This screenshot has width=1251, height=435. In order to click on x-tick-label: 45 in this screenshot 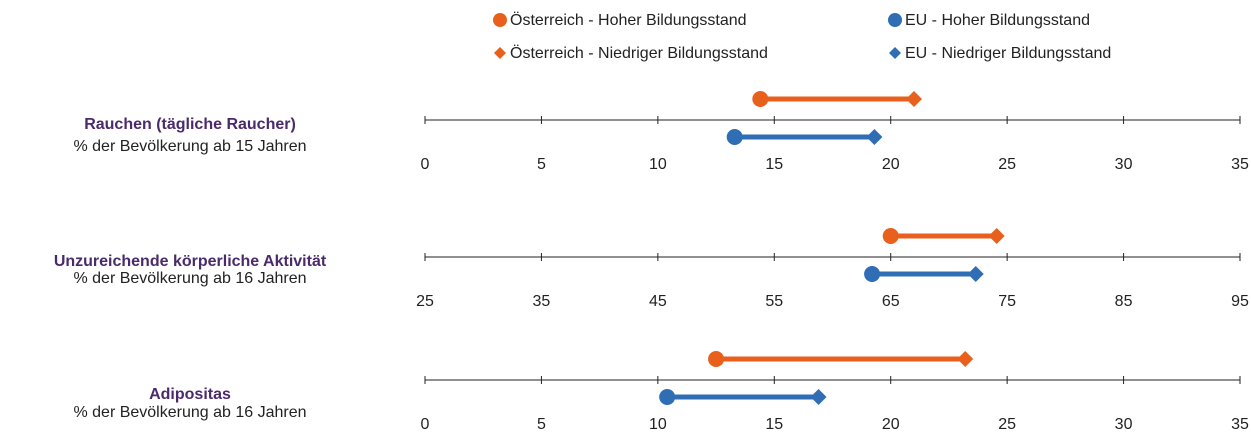, I will do `click(658, 301)`.